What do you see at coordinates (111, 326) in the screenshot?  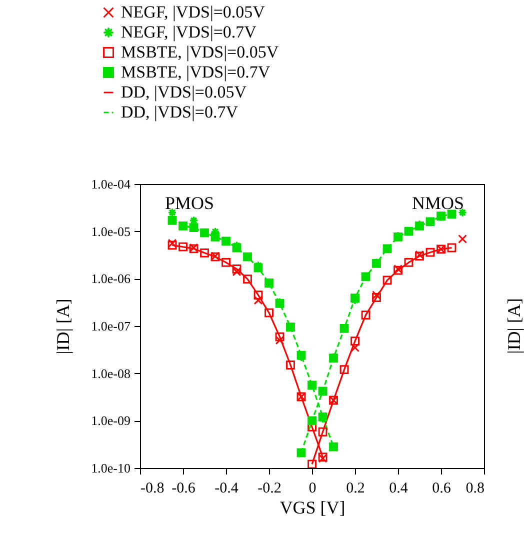 I see `y-tick-label: 1.0e-07` at bounding box center [111, 326].